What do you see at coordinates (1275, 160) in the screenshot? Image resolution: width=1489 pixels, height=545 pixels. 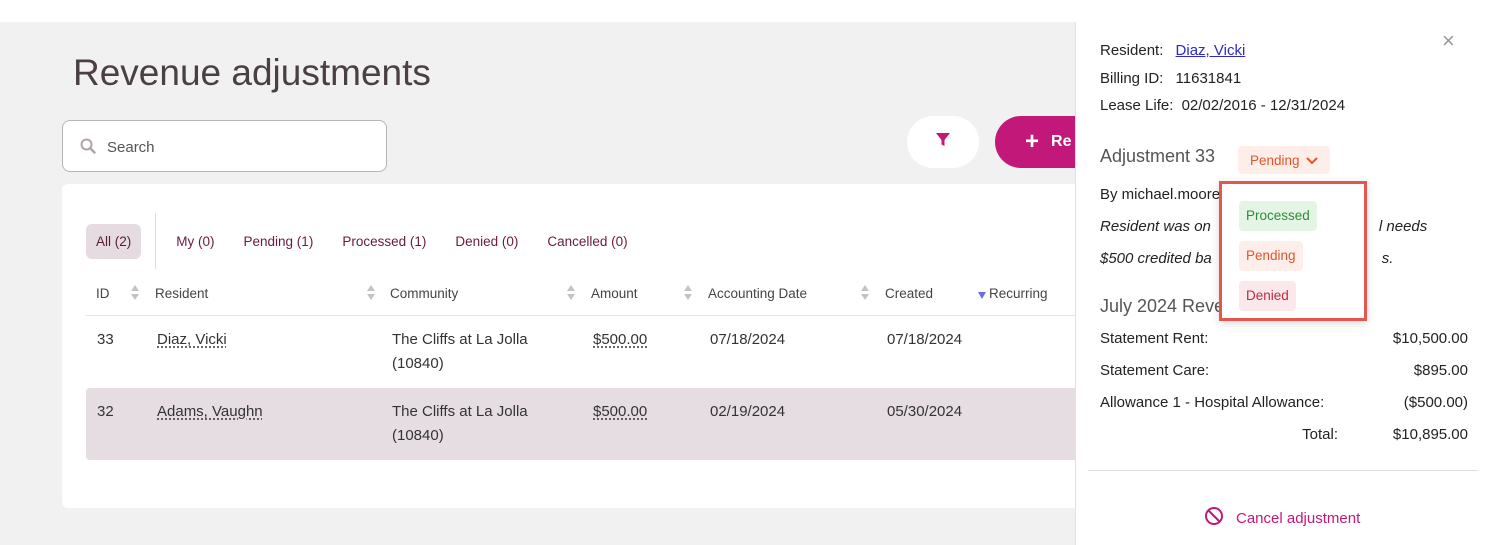 I see `status-label: Pending` at bounding box center [1275, 160].